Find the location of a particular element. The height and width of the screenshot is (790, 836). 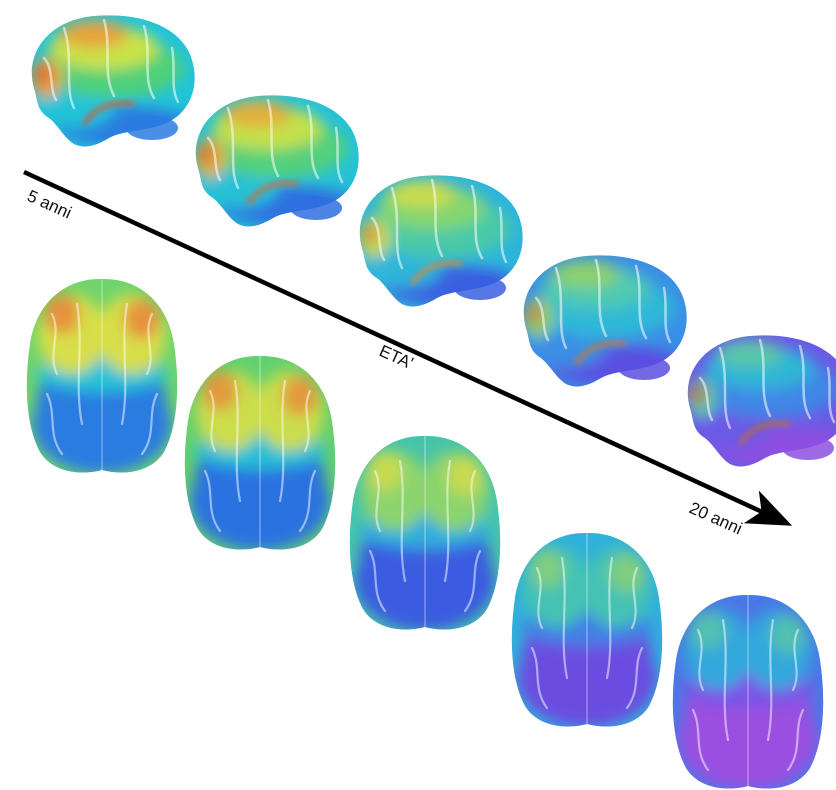

label-end-age: 20 anni is located at coordinates (715, 518).